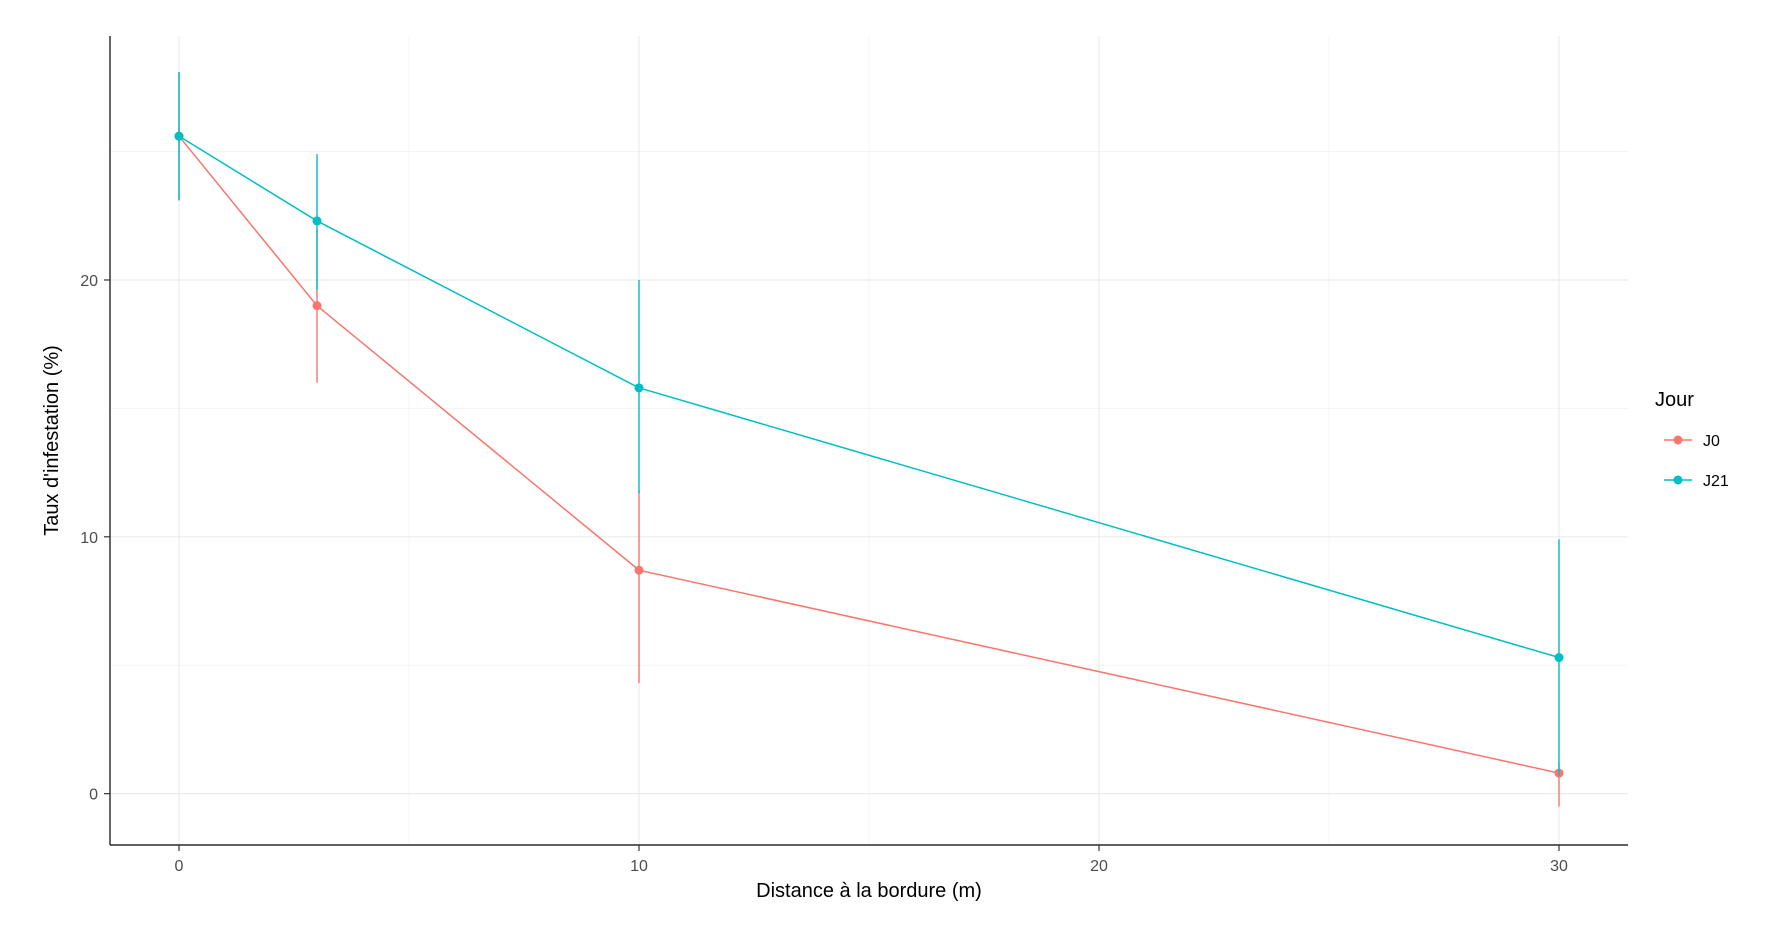  I want to click on legend-label: J0, so click(1711, 441).